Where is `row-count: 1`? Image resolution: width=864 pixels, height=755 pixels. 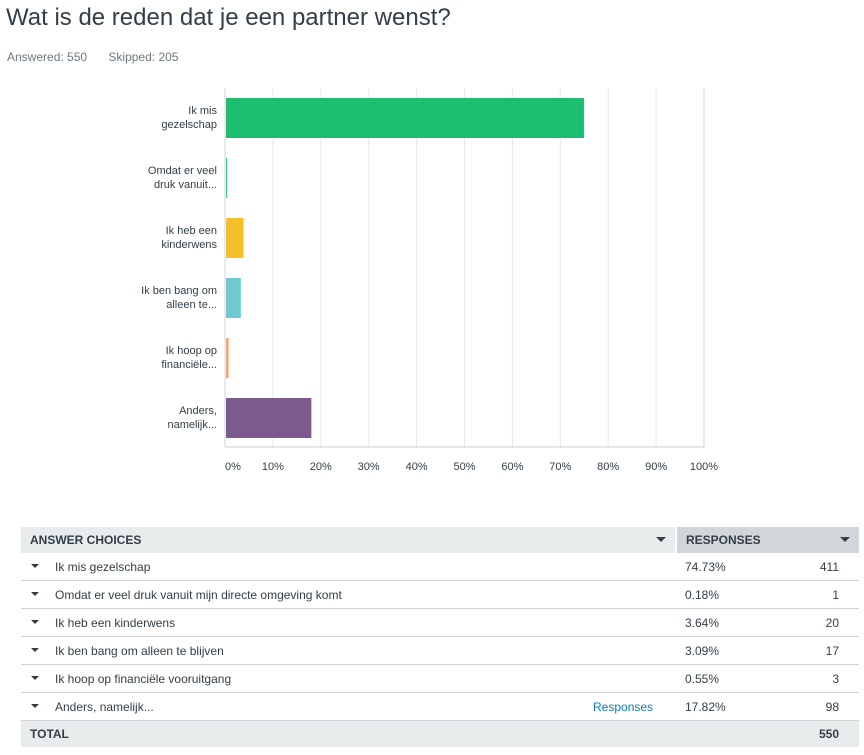 row-count: 1 is located at coordinates (835, 594).